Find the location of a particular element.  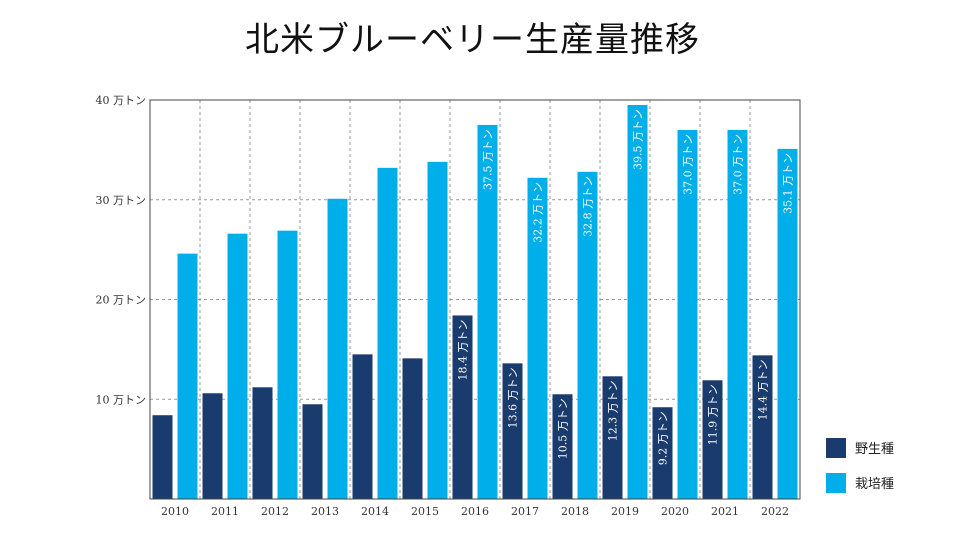

x-tick-label: 2012 is located at coordinates (275, 511).